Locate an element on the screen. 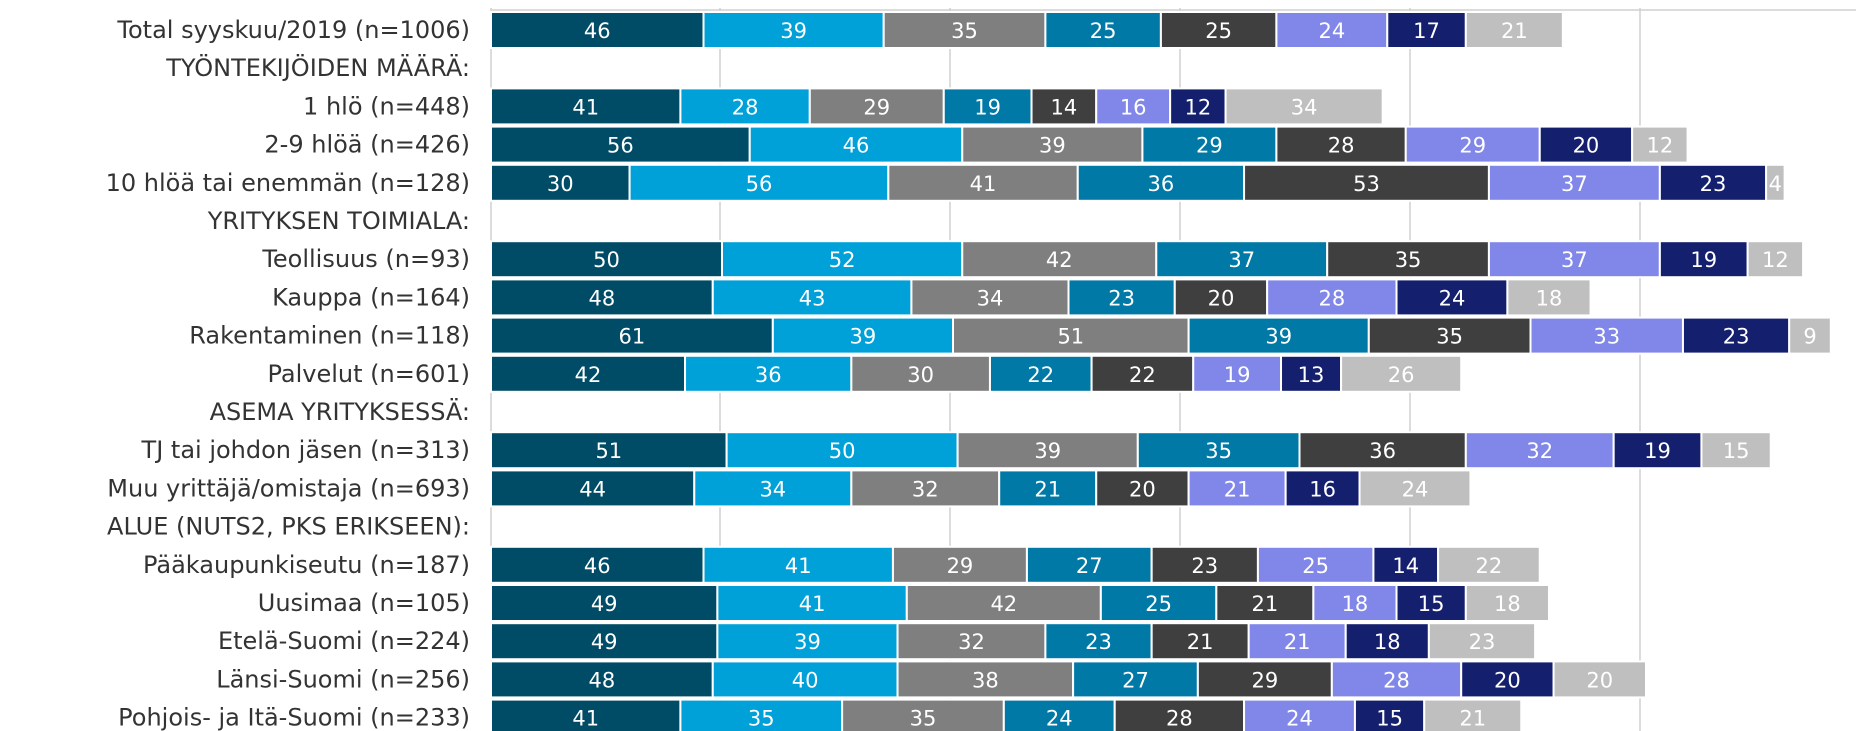  data-label: 30 is located at coordinates (920, 375).